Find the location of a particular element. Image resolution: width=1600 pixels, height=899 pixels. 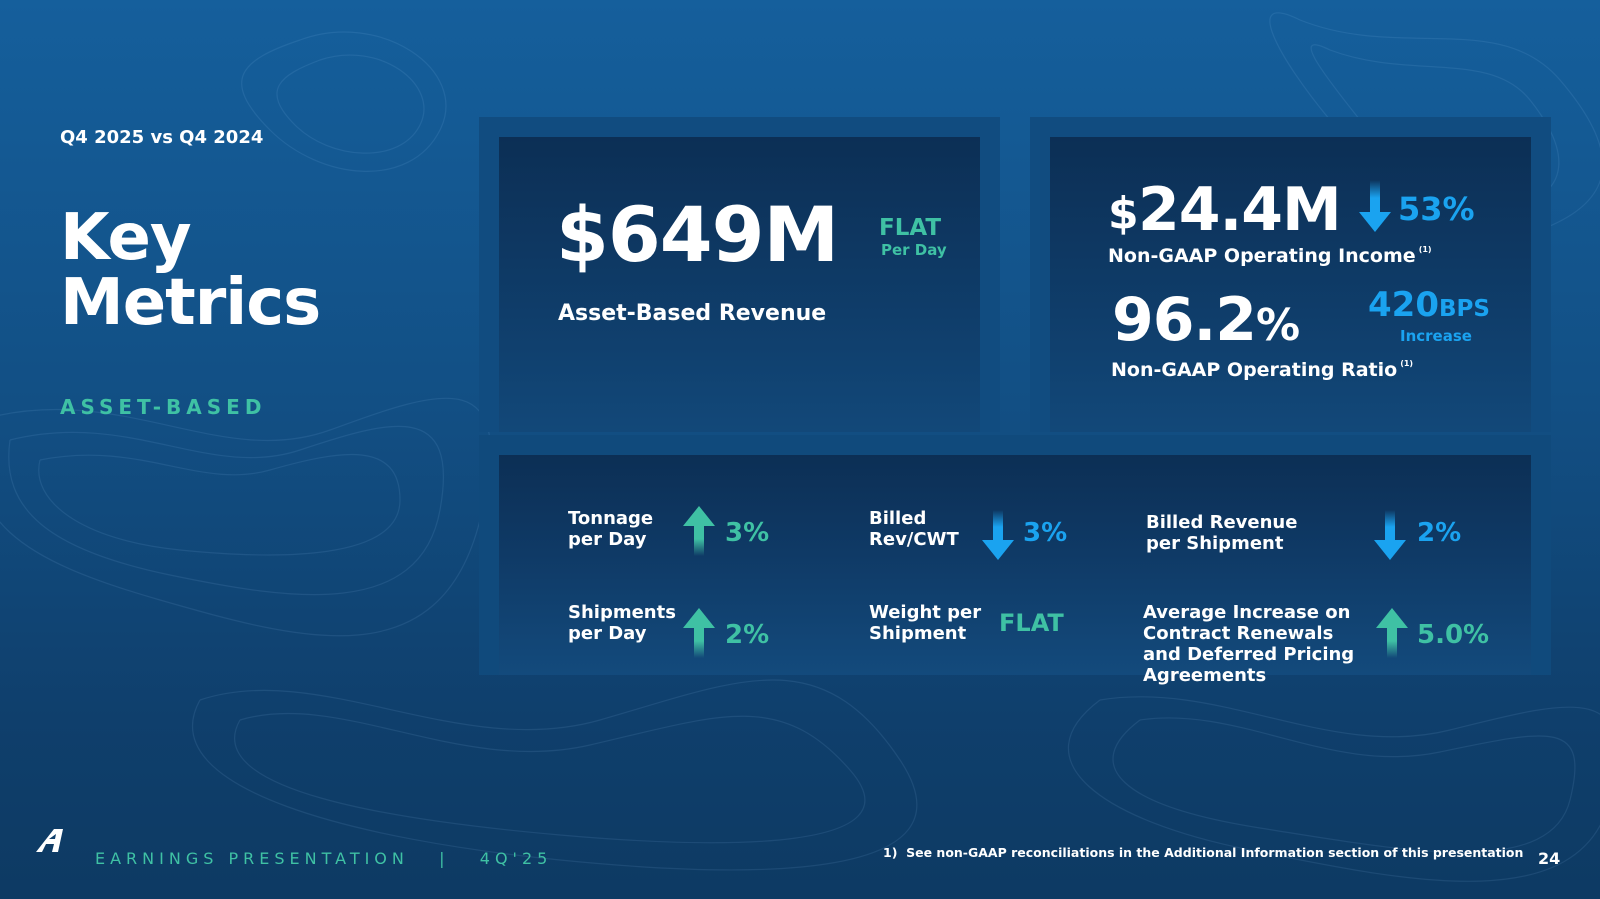

metric-value-weight-per-shipment: FLAT is located at coordinates (1031, 623).